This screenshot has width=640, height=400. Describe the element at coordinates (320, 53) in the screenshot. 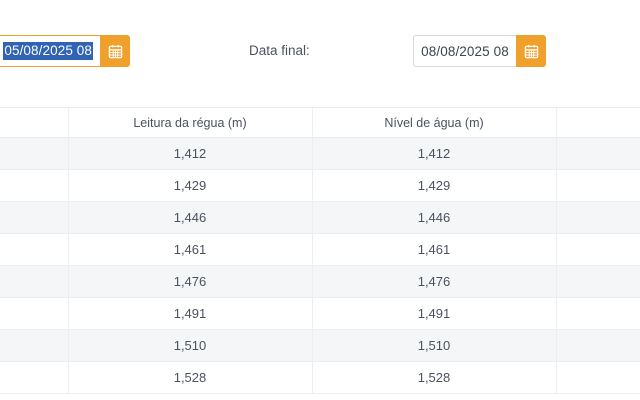

I see `date-filter-row: 05/08/2025 08` at that location.